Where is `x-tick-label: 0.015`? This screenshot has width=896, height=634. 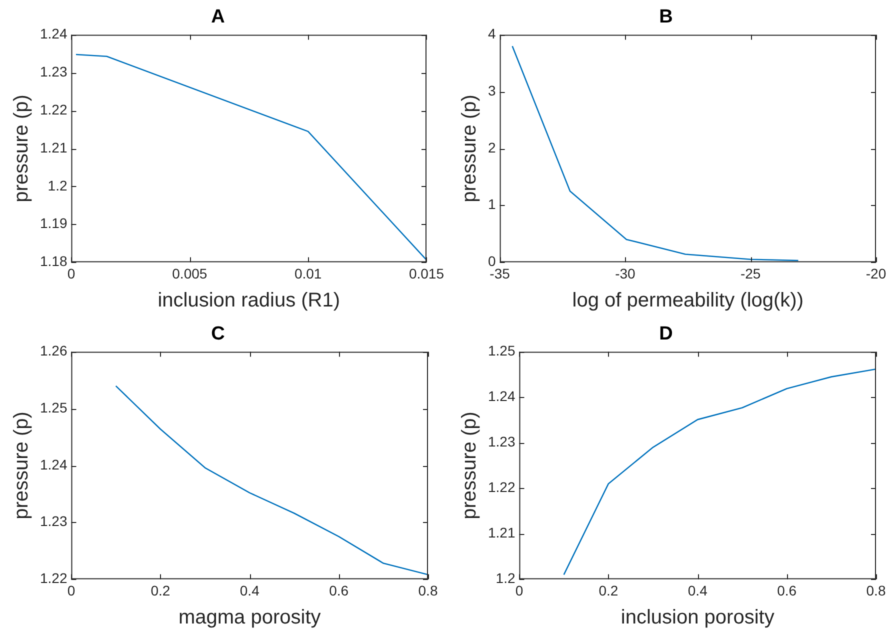
x-tick-label: 0.015 is located at coordinates (426, 273).